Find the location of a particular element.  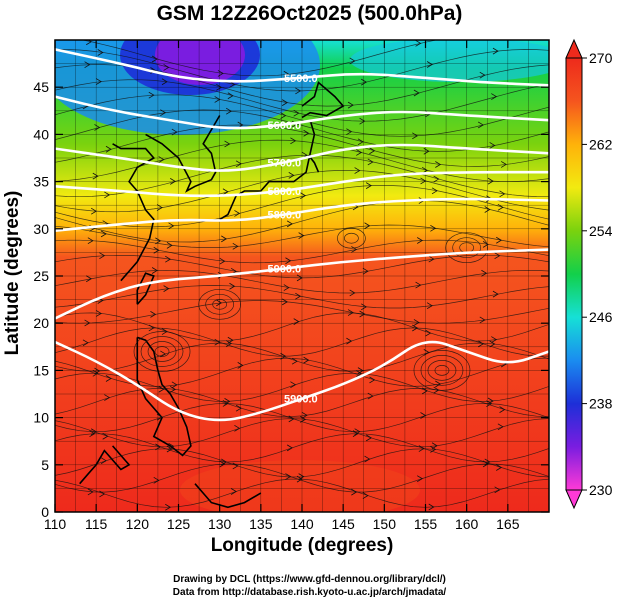

colorbar-gradient is located at coordinates (574, 274).